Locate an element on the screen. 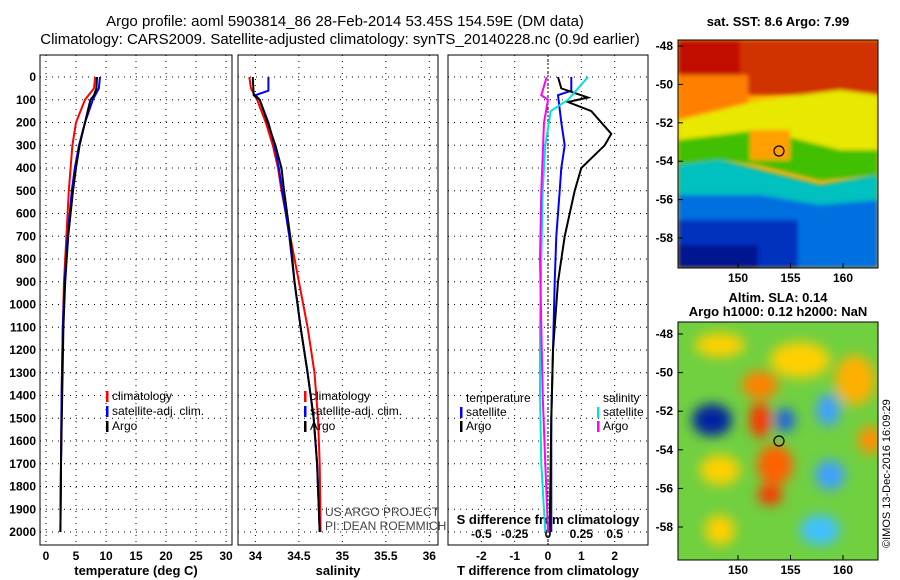 The image size is (900, 580). x-tick-label: 35 is located at coordinates (343, 556).